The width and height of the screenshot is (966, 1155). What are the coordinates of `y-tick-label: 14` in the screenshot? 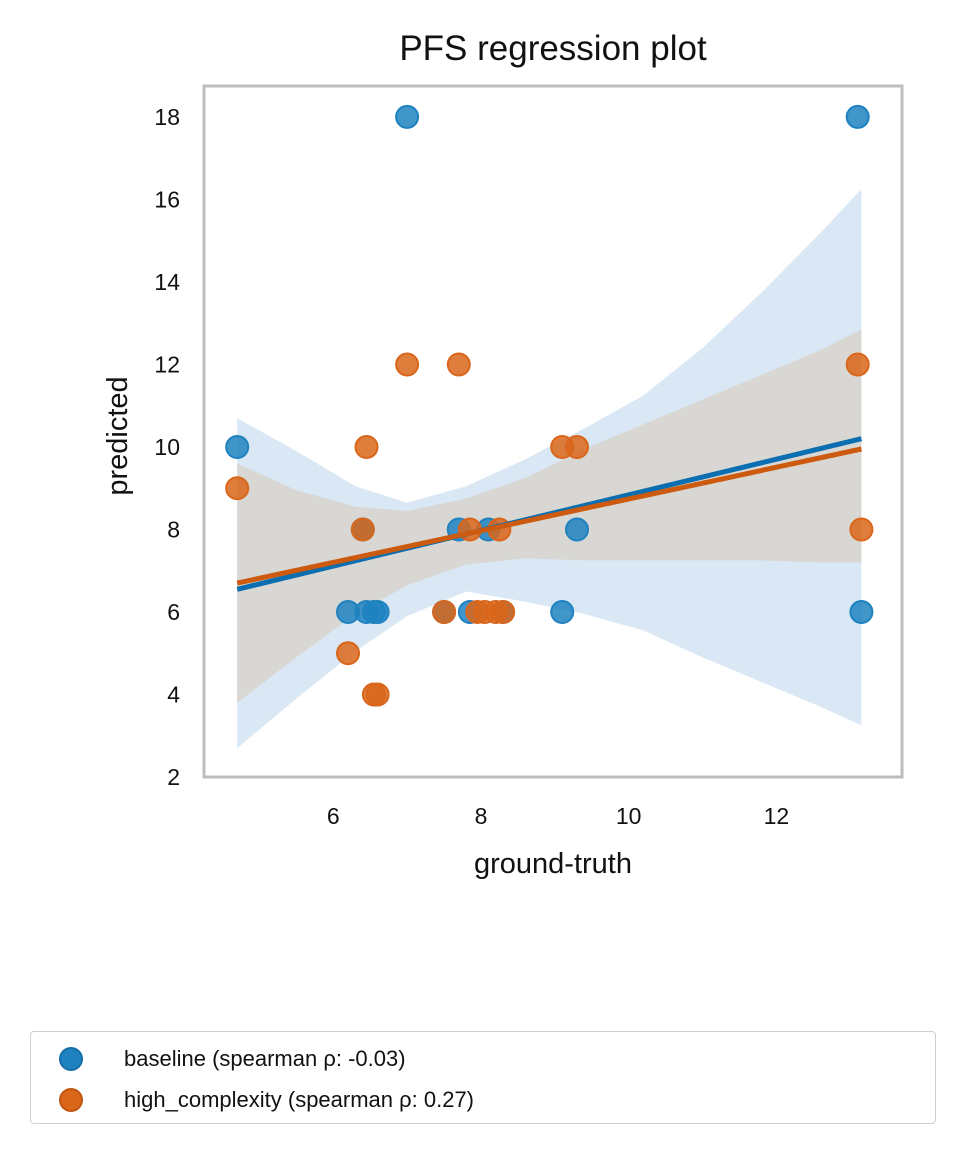 It's located at (167, 282).